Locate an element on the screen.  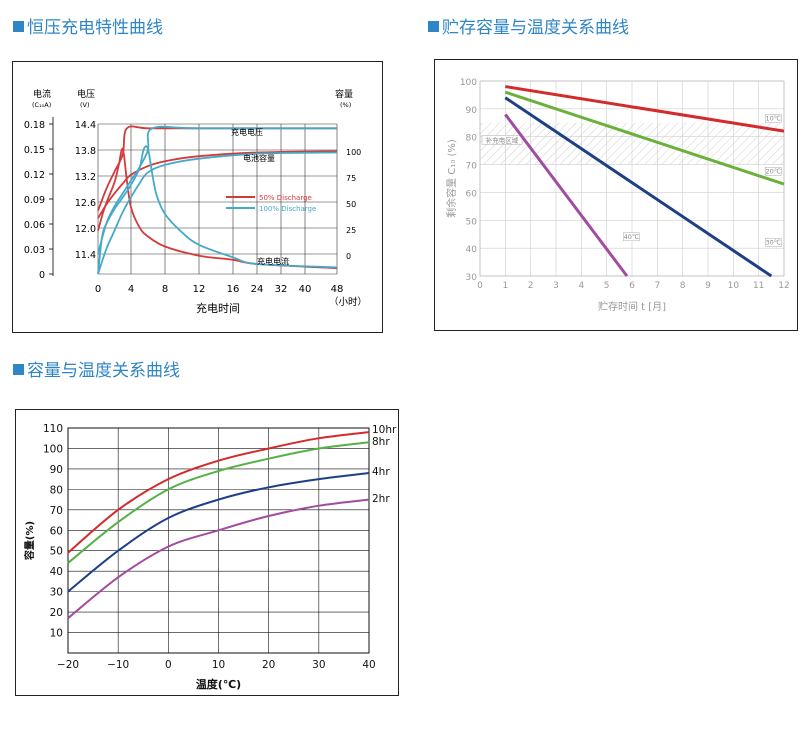
voltage-tick-label: 11.4 is located at coordinates (85, 255).